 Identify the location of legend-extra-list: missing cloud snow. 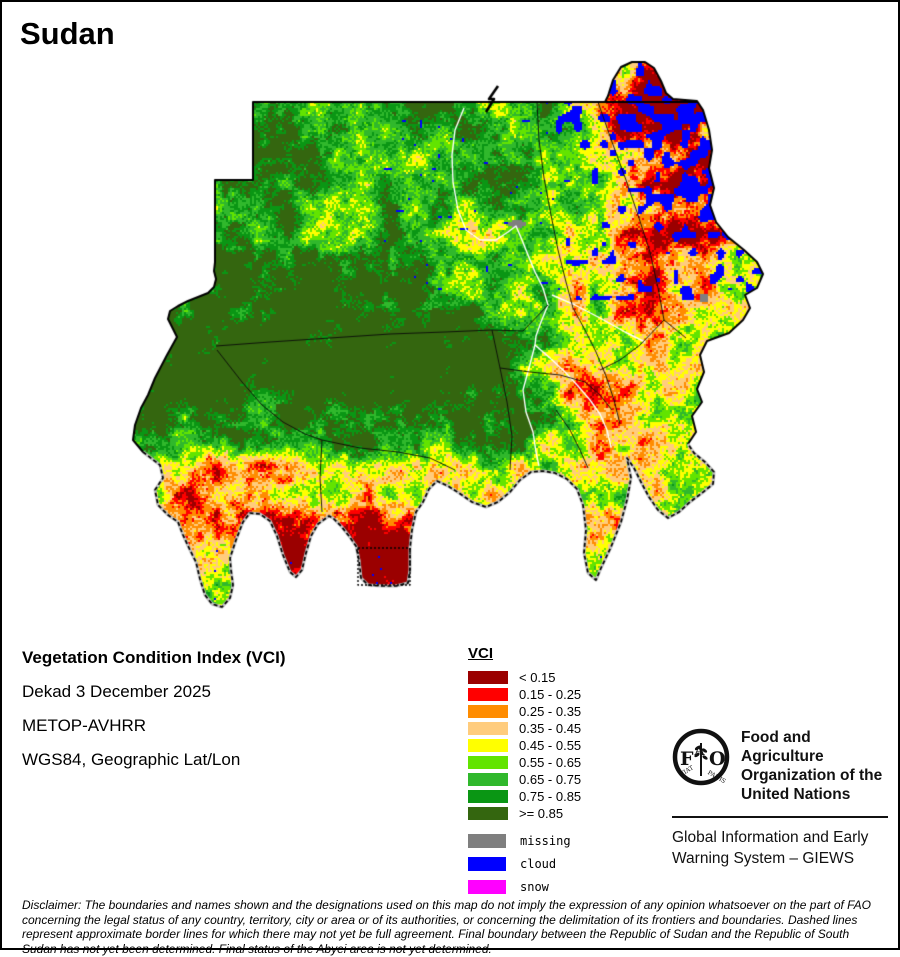
(524, 864).